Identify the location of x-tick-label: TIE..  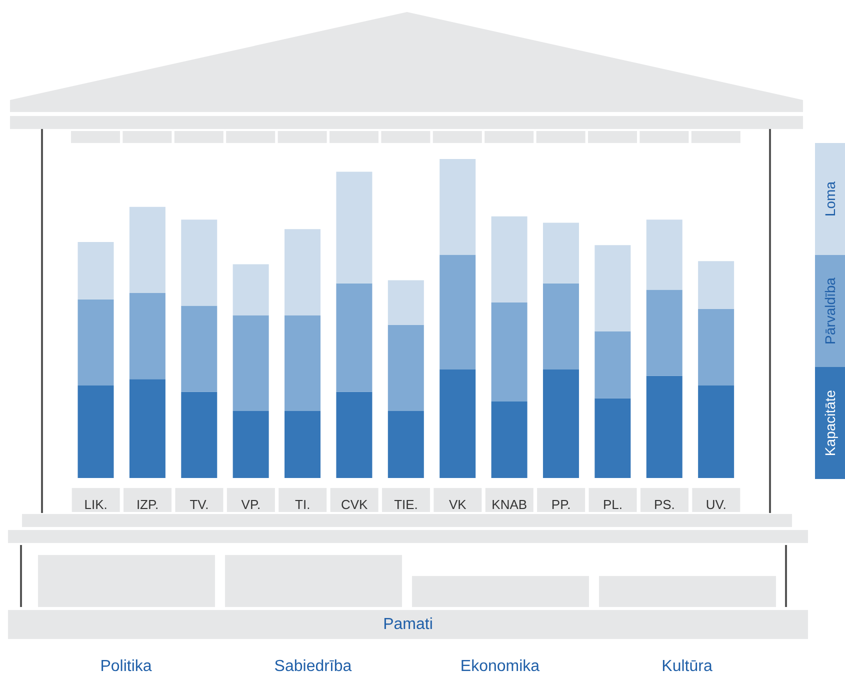
(406, 504).